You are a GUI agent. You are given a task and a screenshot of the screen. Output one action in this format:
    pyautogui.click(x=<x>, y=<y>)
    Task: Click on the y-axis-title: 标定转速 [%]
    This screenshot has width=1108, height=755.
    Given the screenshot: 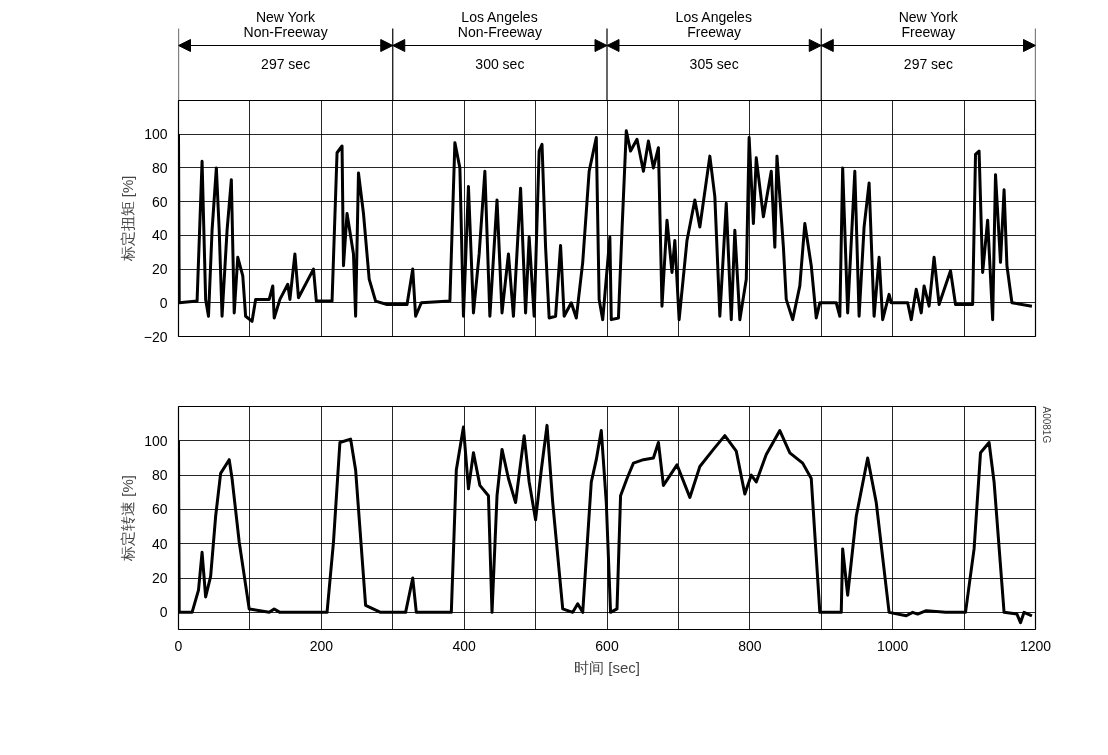 What is the action you would take?
    pyautogui.click(x=128, y=518)
    